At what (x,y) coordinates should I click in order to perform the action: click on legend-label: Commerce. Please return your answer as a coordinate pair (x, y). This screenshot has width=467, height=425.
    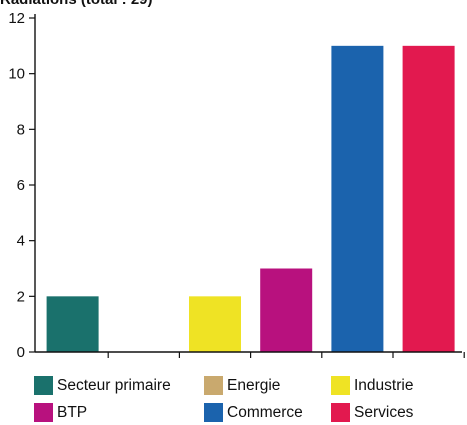
    Looking at the image, I should click on (265, 412).